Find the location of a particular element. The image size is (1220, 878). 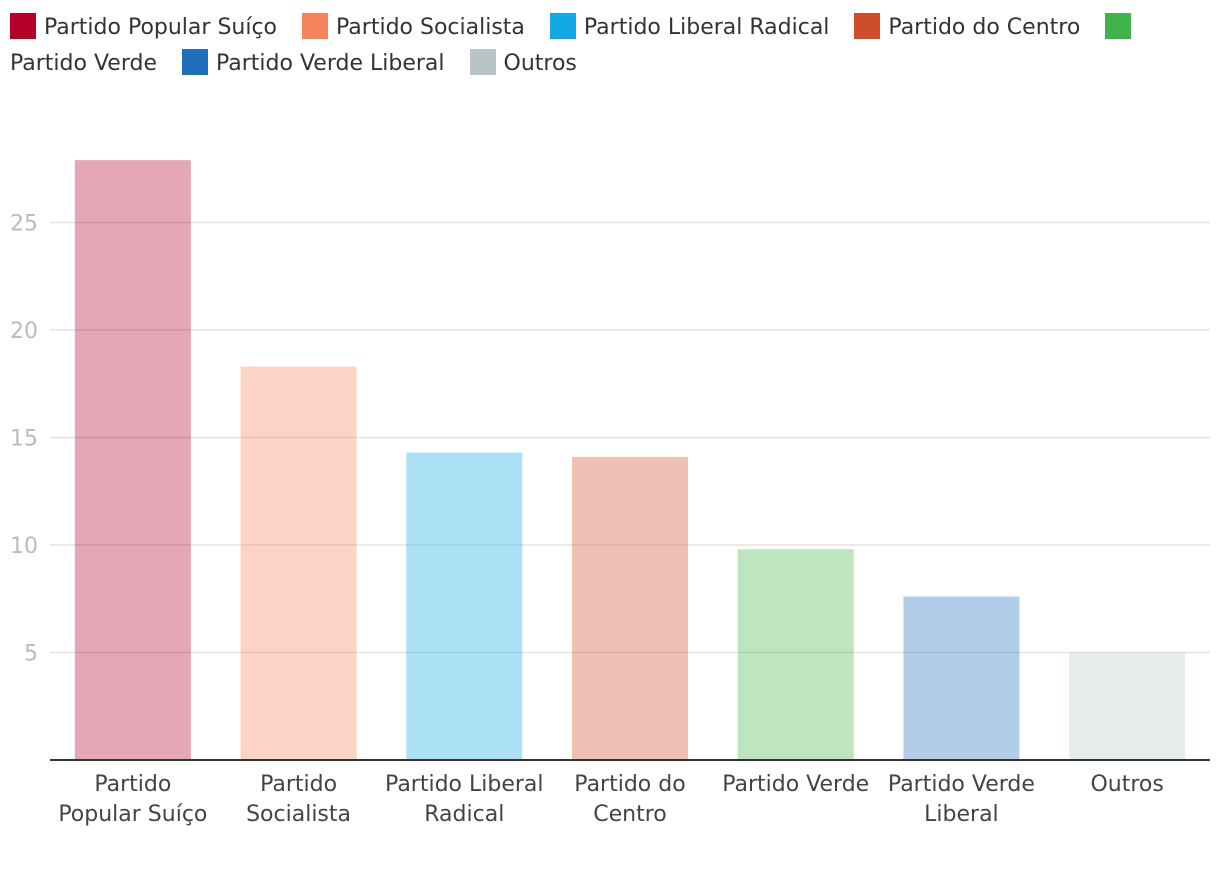

legend-label: Outros is located at coordinates (540, 63).